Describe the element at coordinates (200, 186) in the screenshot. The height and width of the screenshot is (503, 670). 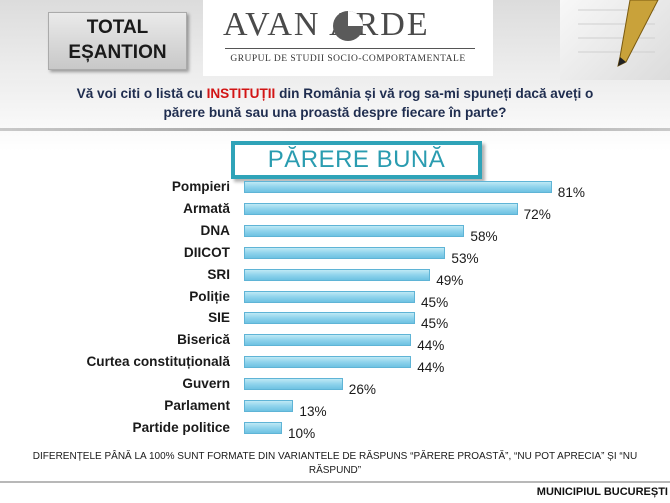
I see `category-label: Pompieri` at that location.